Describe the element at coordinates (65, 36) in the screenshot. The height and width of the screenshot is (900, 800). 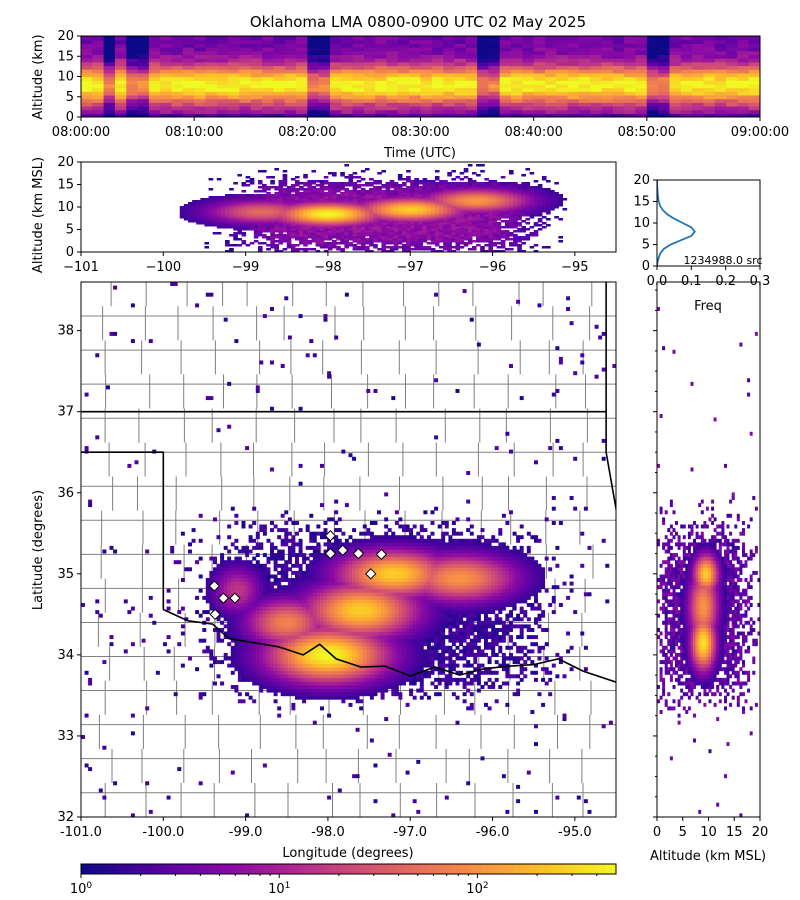
I see `time-height-ytick-label: 20` at that location.